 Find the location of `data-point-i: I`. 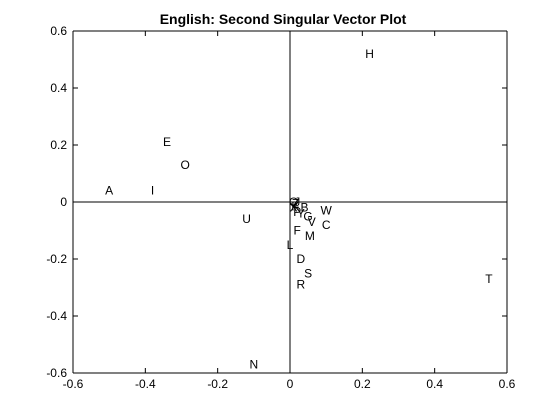

data-point-i: I is located at coordinates (152, 191).